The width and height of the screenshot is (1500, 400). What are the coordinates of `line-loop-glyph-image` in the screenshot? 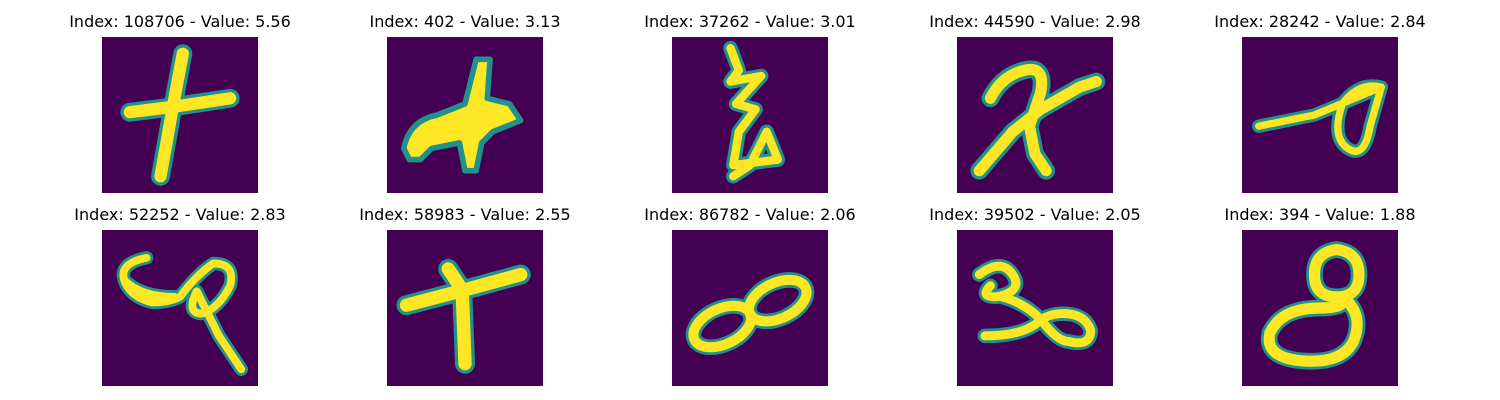 It's located at (1320, 115).